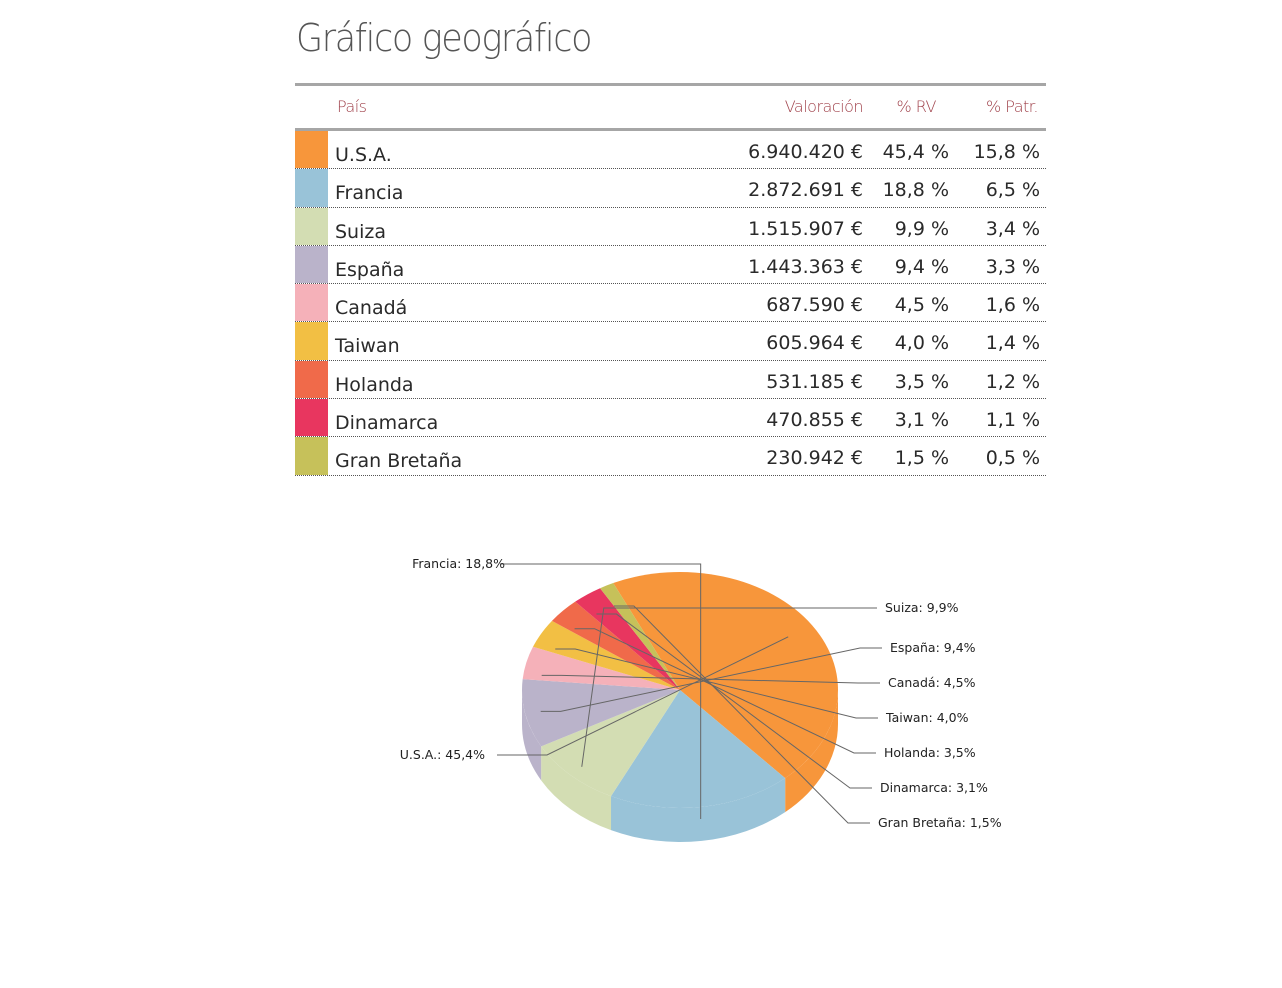 The height and width of the screenshot is (988, 1282). What do you see at coordinates (814, 381) in the screenshot?
I see `value-cell: 531.185 €` at bounding box center [814, 381].